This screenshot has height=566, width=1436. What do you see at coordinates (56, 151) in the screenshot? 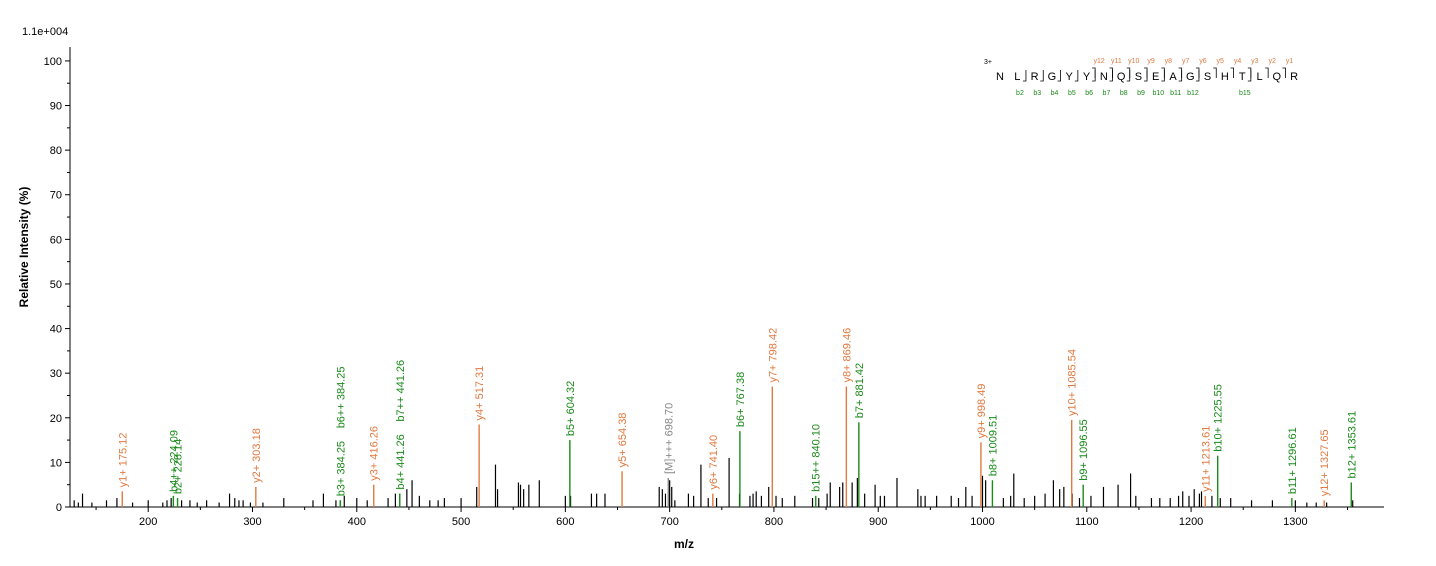
I see `y-tick-label: 80` at bounding box center [56, 151].